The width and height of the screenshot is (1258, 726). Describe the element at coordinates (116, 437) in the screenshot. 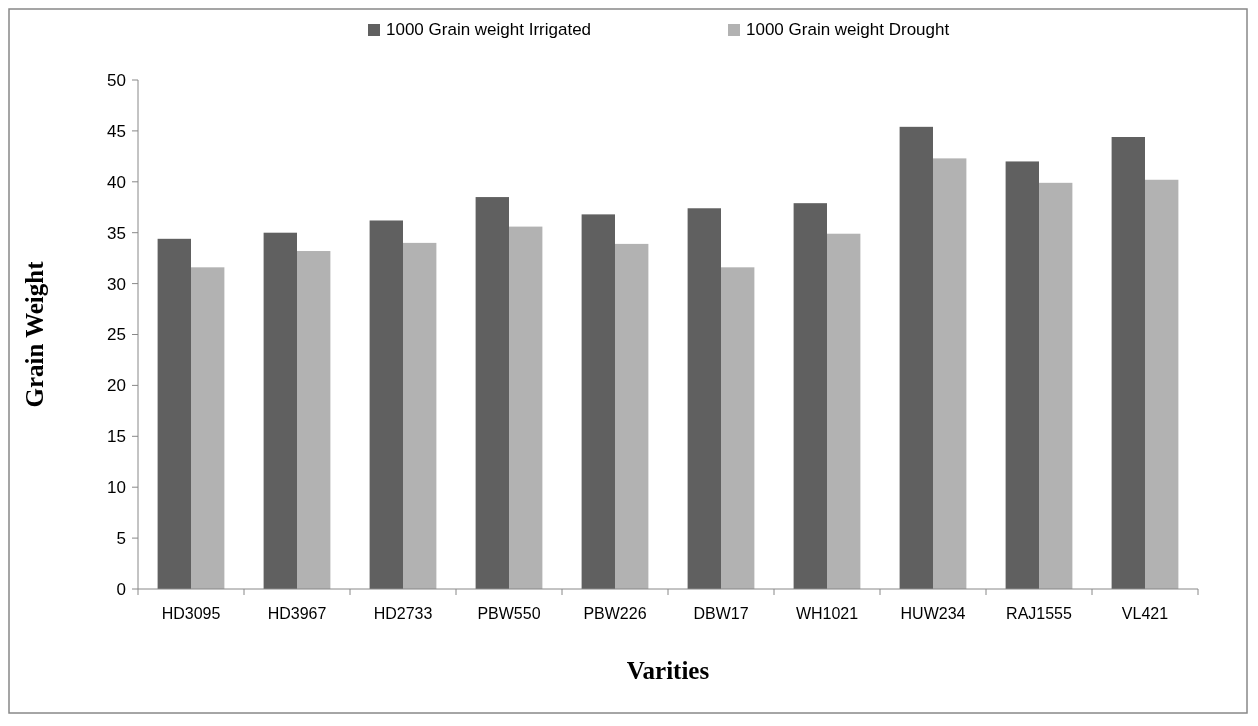

I see `y-tick-label: 15` at that location.